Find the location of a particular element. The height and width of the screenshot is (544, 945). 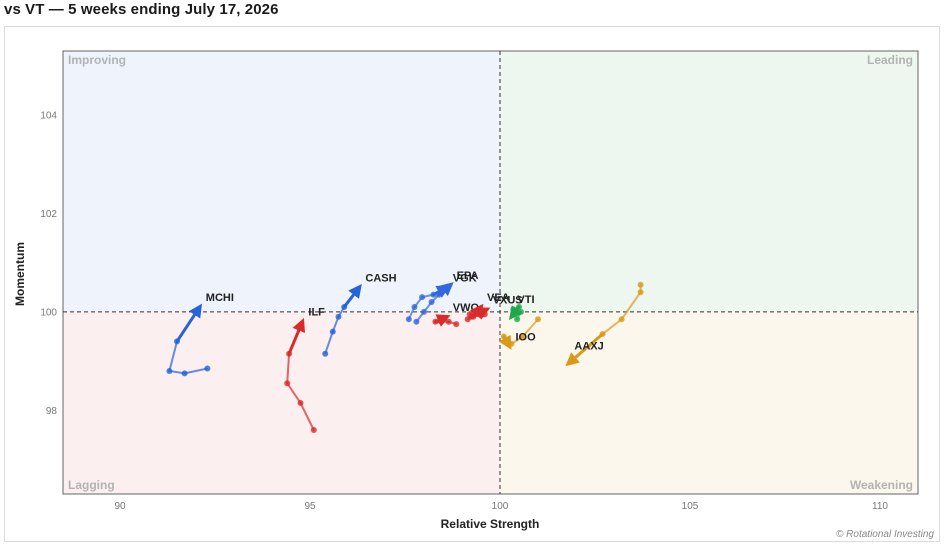

quadrant-label-weakening: Weakening is located at coordinates (881, 485).